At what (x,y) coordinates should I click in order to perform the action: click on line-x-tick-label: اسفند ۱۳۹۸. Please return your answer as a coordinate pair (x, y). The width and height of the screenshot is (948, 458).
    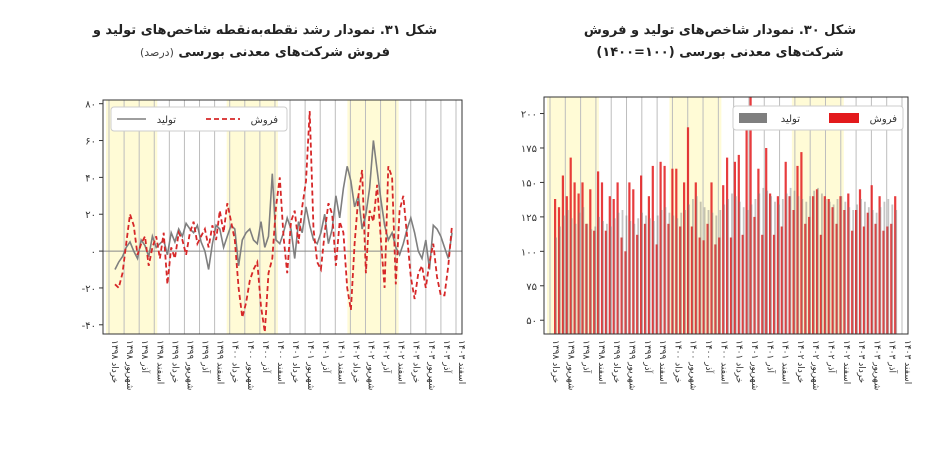
    Looking at the image, I should click on (159, 362).